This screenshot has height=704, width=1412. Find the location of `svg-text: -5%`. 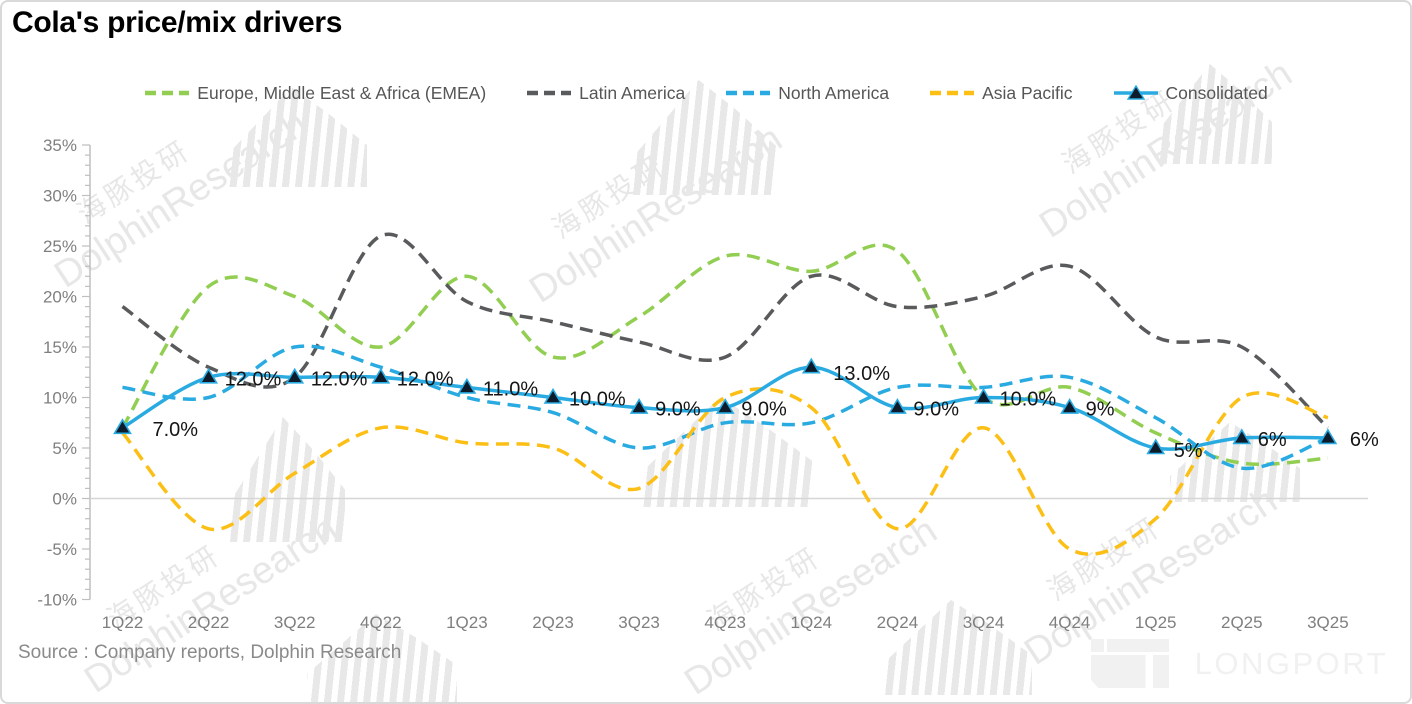

svg-text: -5% is located at coordinates (62, 549).